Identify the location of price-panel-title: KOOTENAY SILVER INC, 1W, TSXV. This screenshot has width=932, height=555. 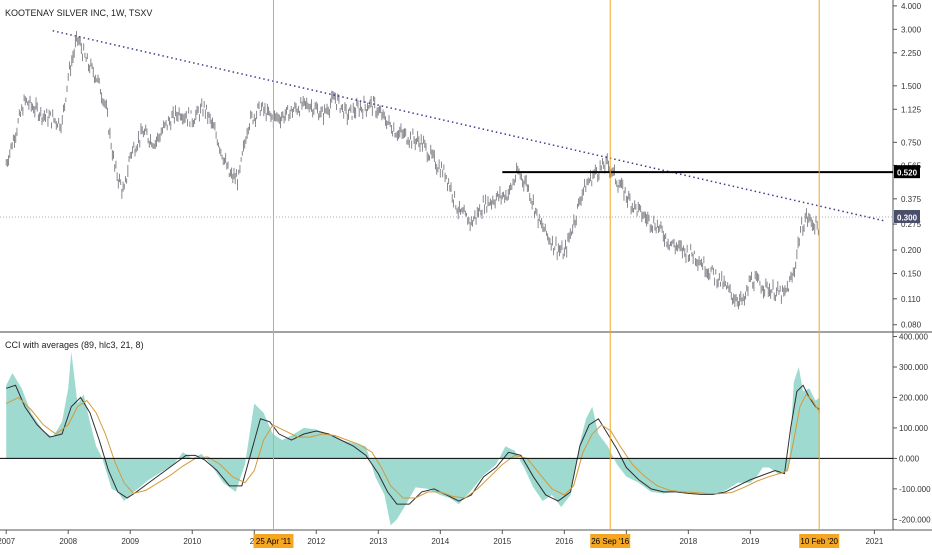
(78, 13).